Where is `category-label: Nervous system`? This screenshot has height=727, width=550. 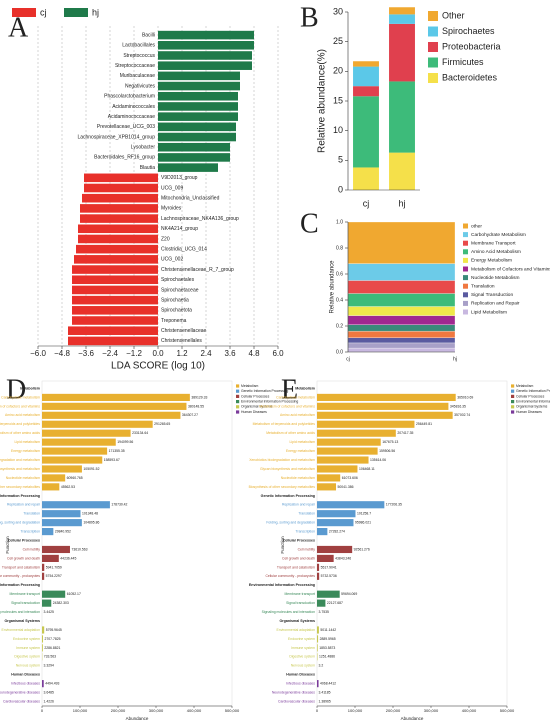 category-label: Nervous system is located at coordinates (28, 666).